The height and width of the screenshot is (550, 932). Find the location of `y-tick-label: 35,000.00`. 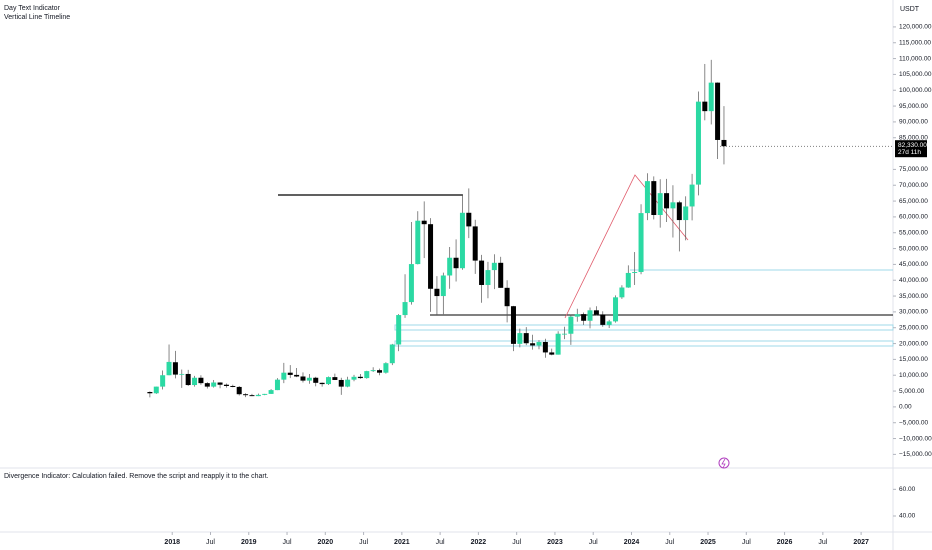

y-tick-label: 35,000.00 is located at coordinates (913, 296).